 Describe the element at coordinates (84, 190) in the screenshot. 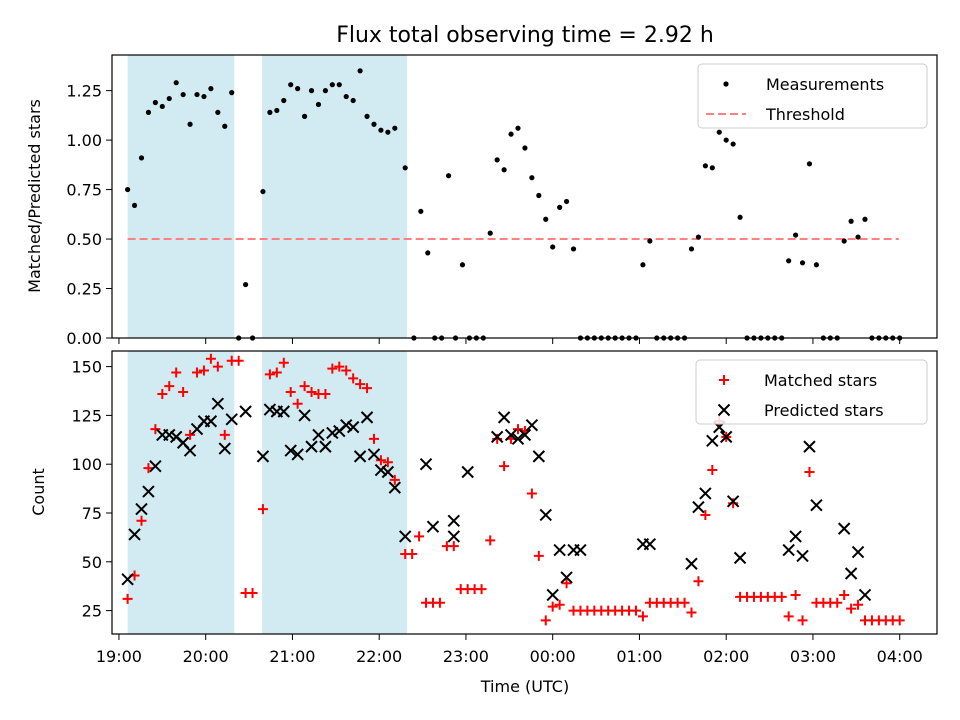

I see `top-ytick-label: 0.75` at that location.